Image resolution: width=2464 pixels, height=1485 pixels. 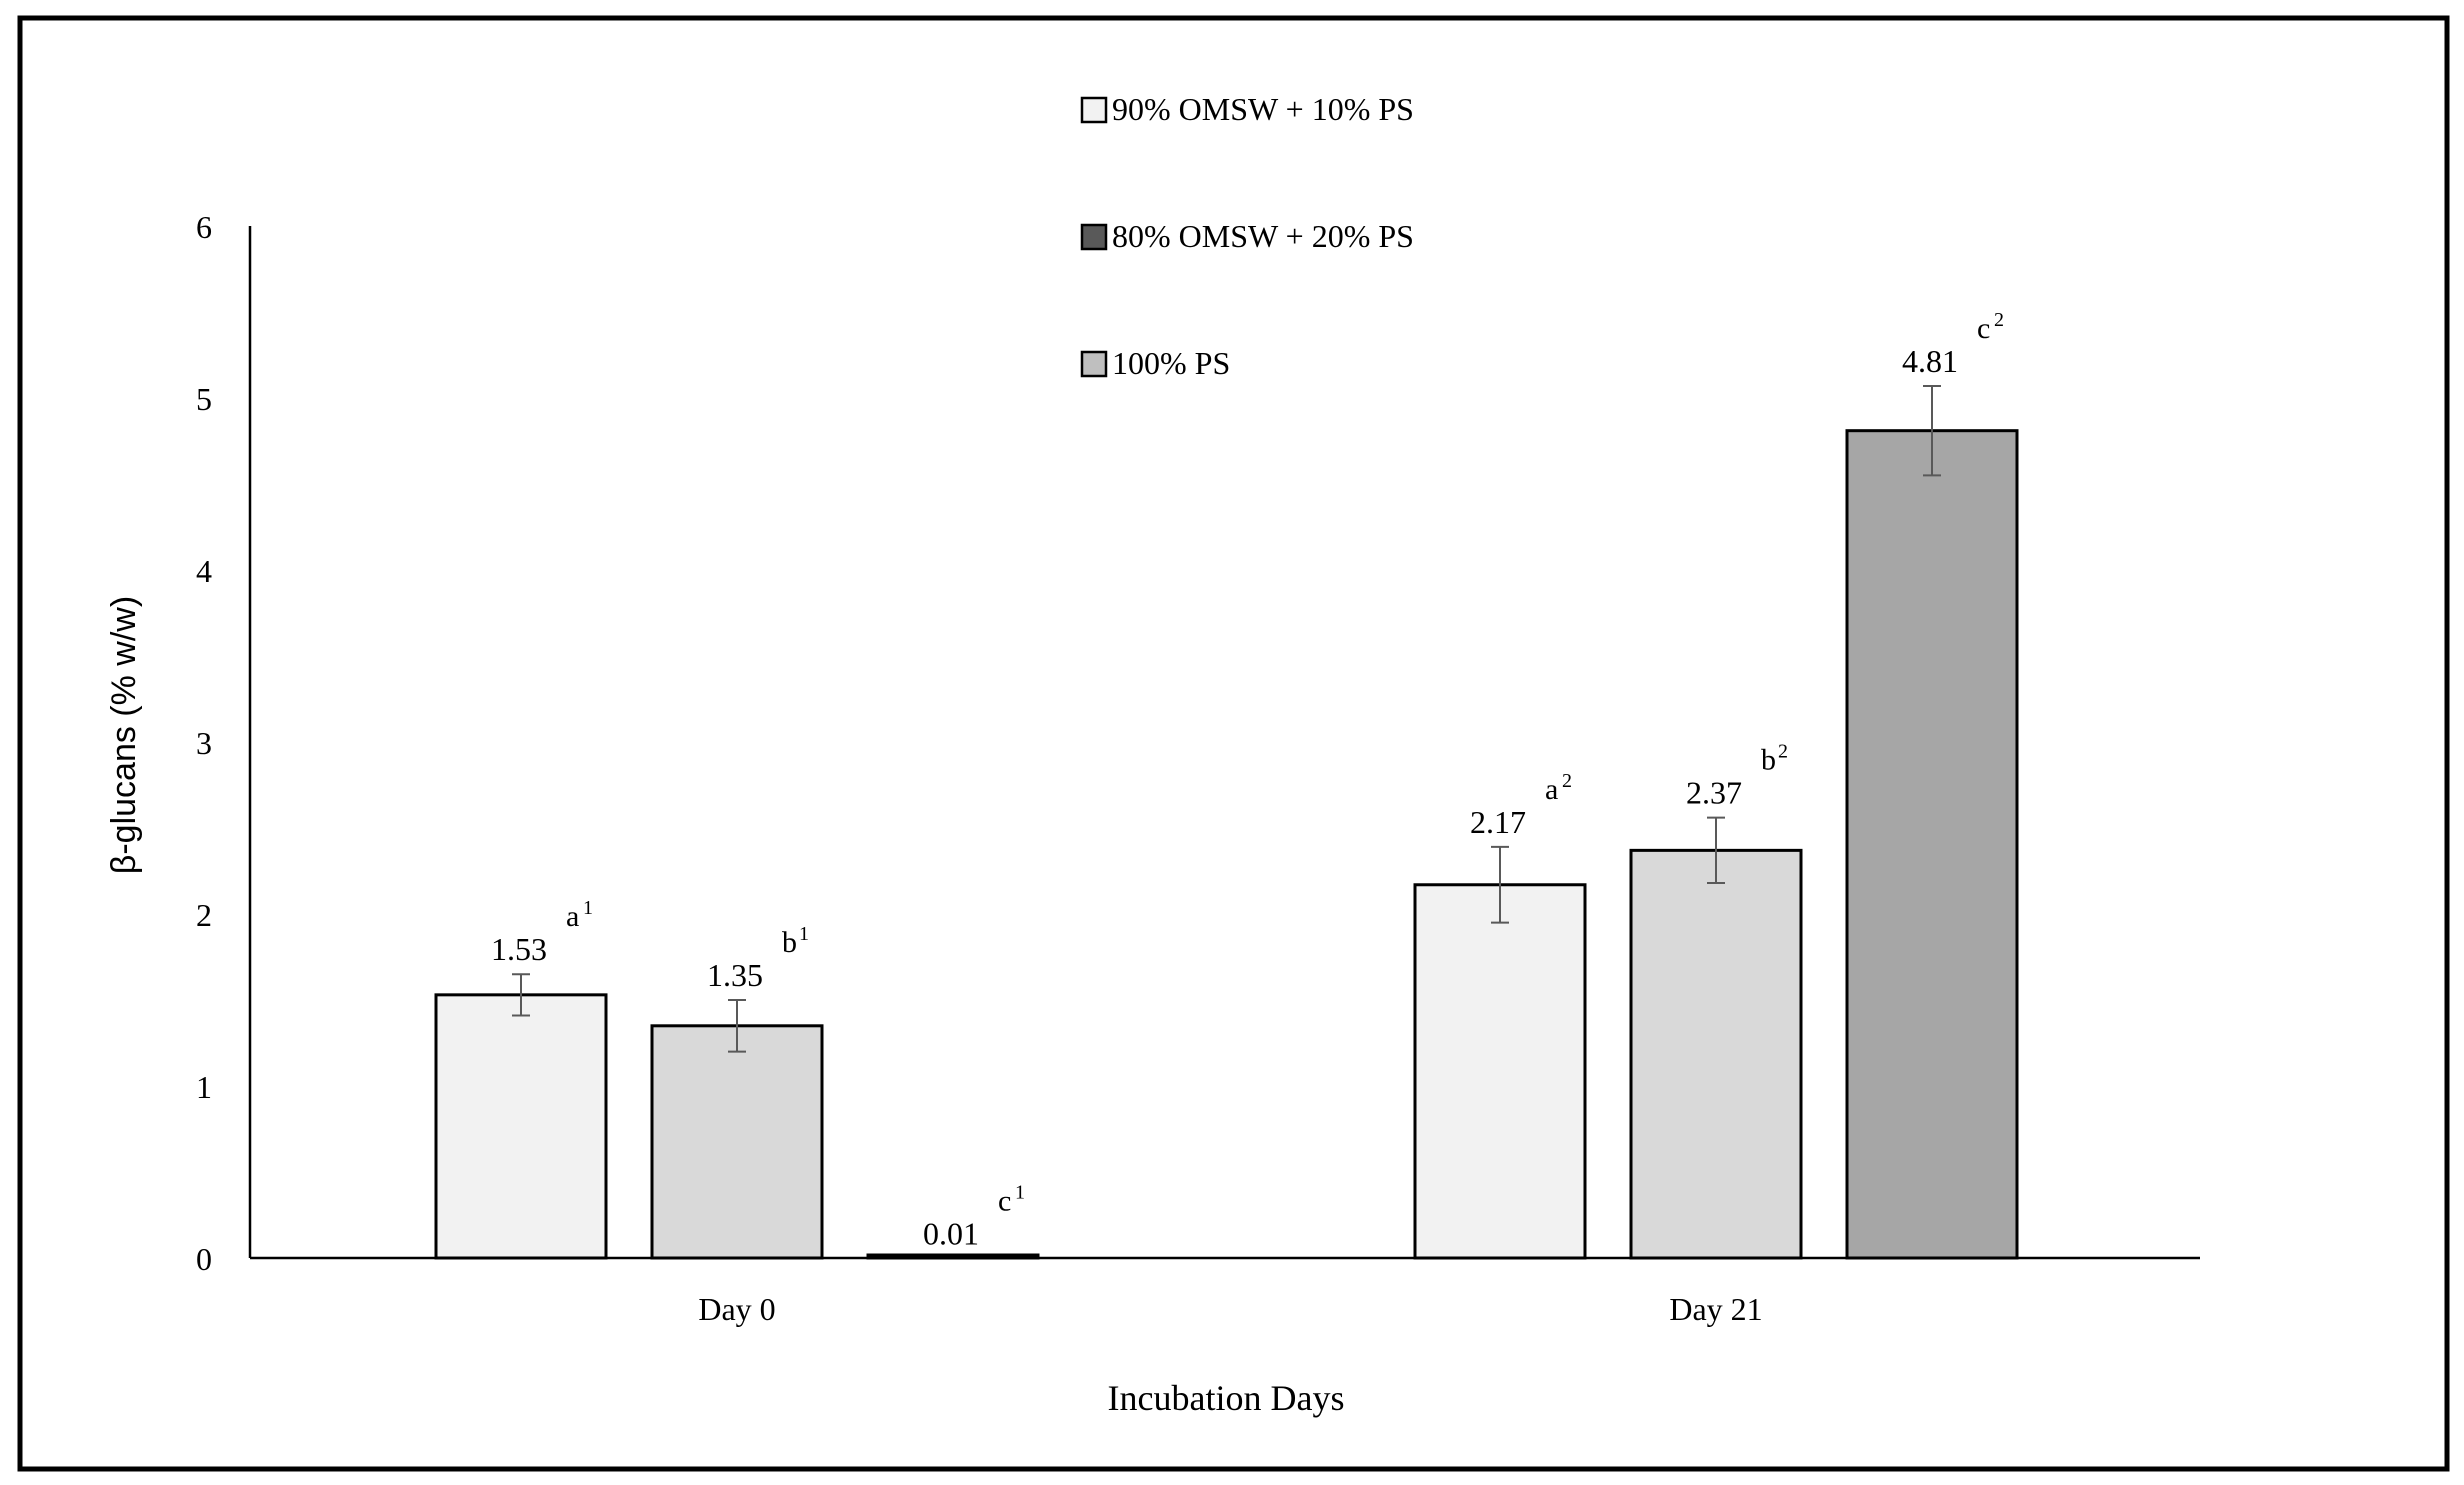 What do you see at coordinates (204, 743) in the screenshot?
I see `y-tick-label: 3` at bounding box center [204, 743].